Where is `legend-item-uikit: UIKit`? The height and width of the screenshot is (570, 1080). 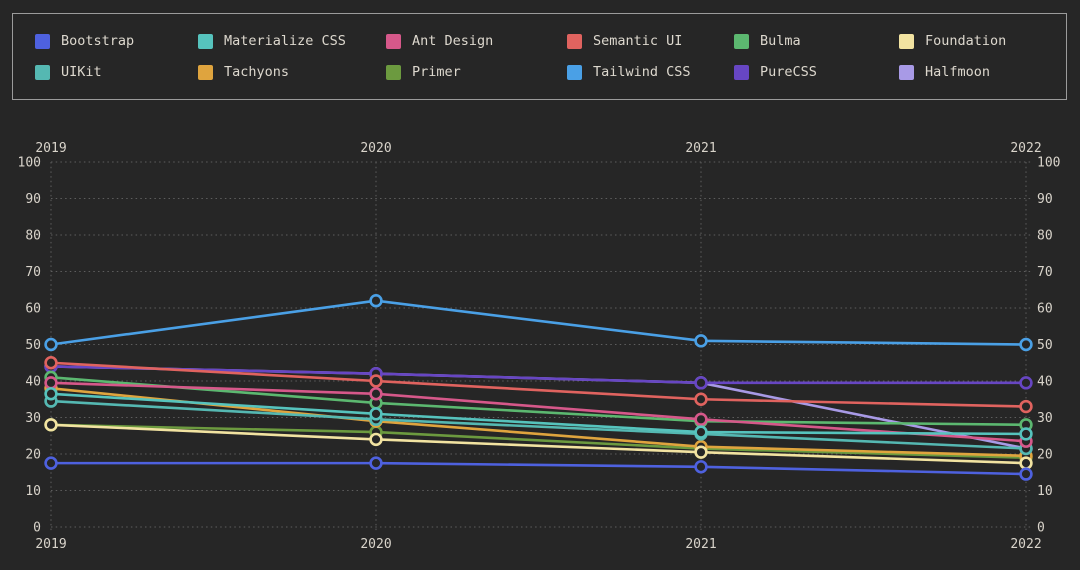
legend-item-uikit: UIKit is located at coordinates (116, 72).